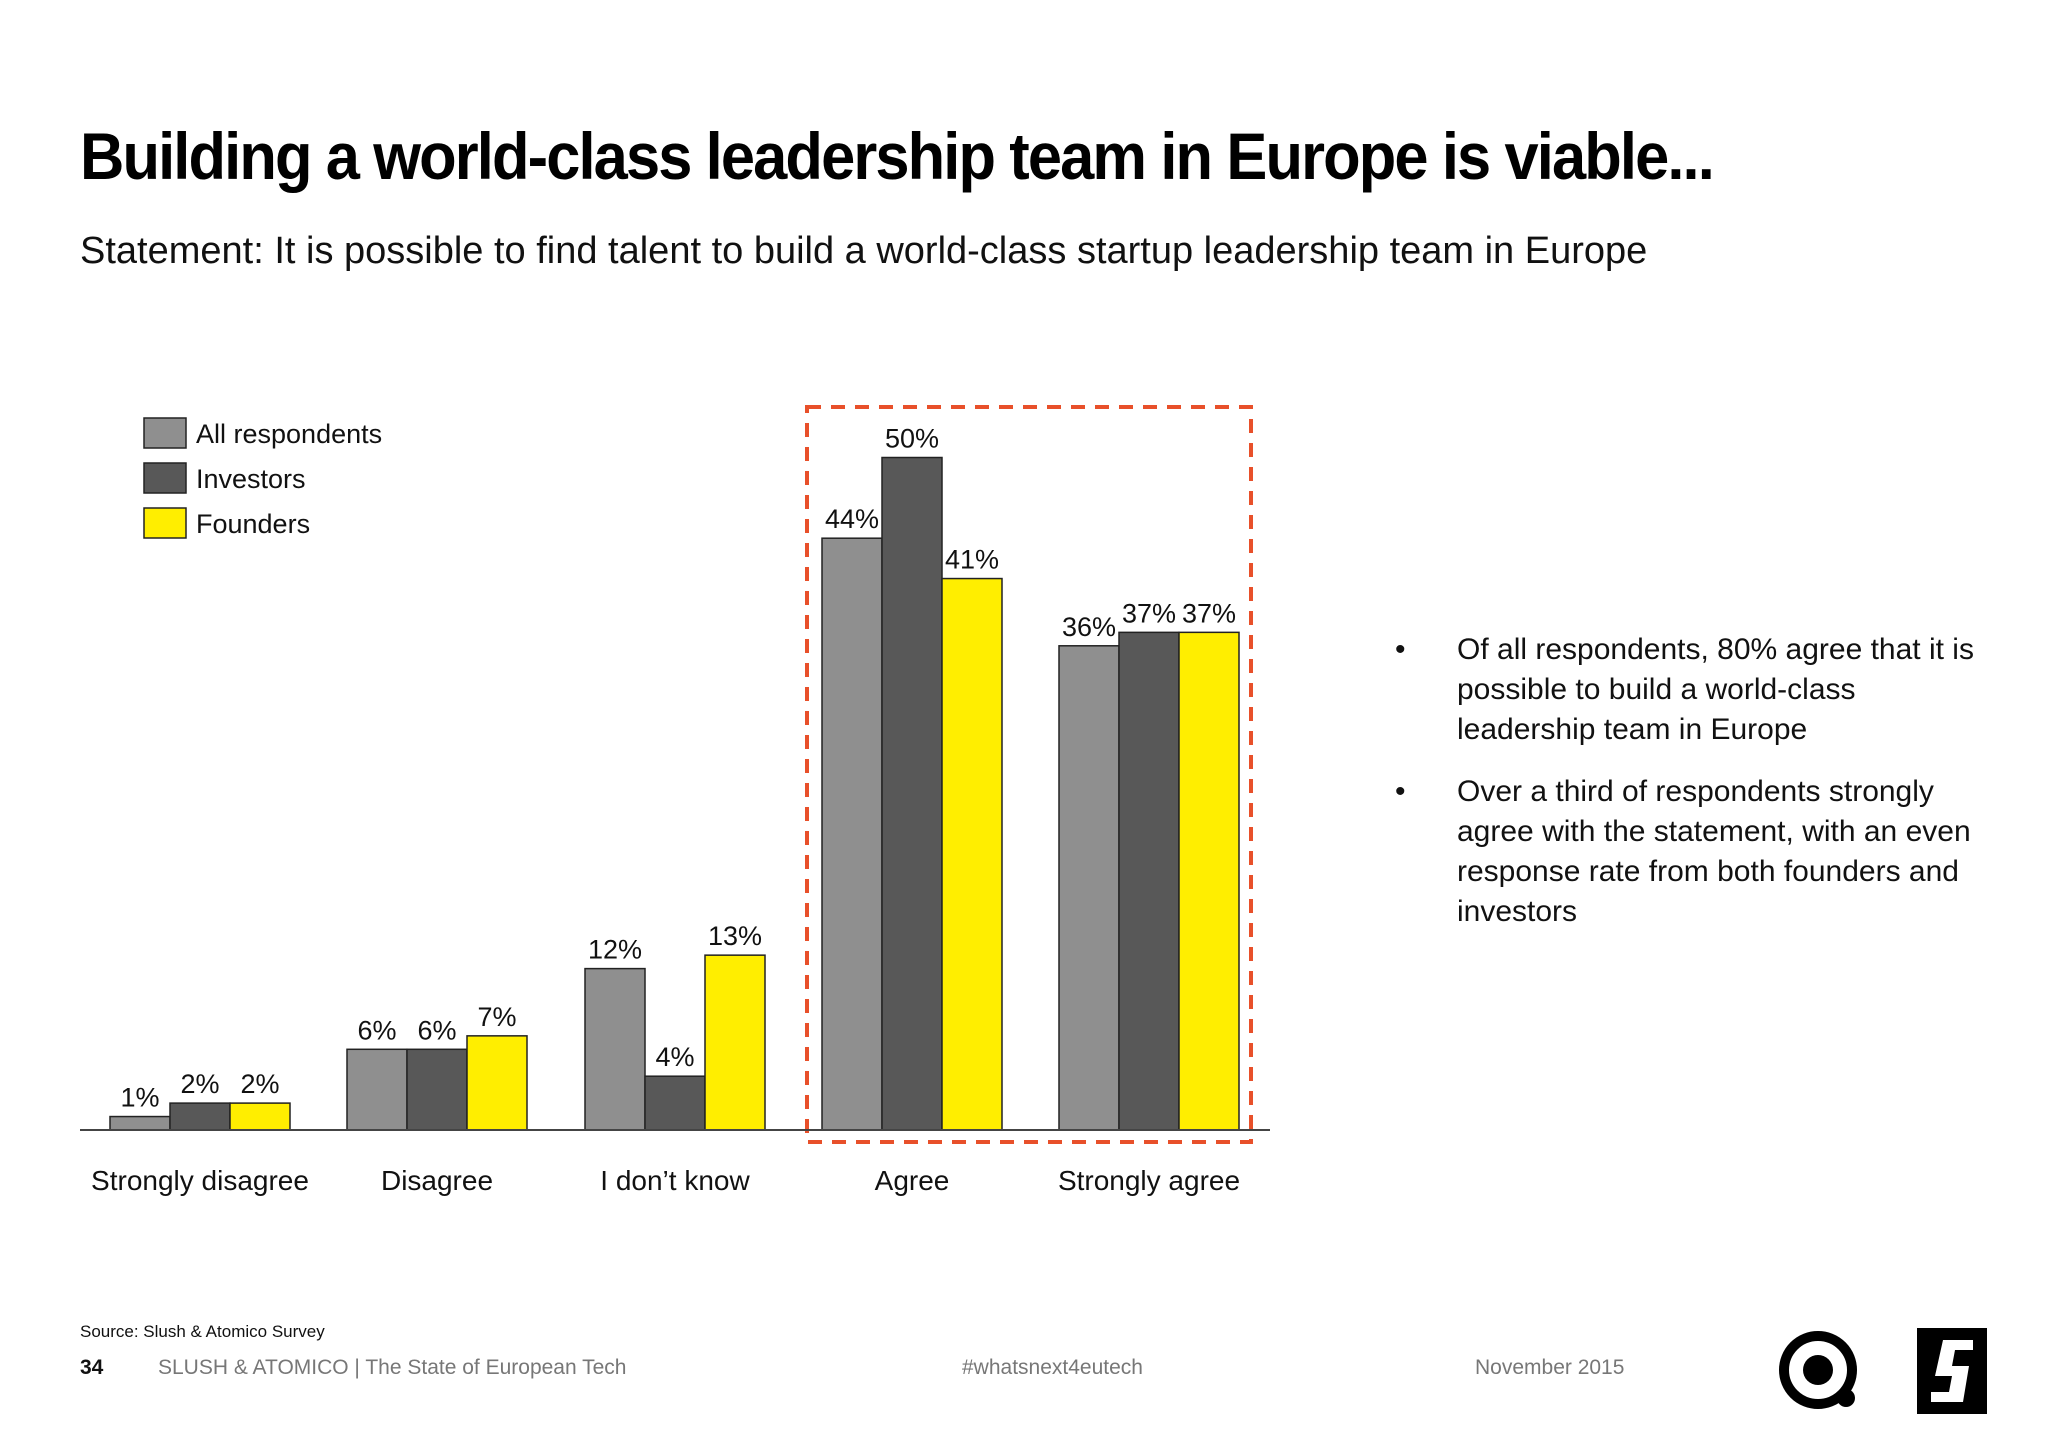 This screenshot has height=1447, width=2048. Describe the element at coordinates (202, 1331) in the screenshot. I see `source-note: Source: Slush & Atomico Survey` at that location.